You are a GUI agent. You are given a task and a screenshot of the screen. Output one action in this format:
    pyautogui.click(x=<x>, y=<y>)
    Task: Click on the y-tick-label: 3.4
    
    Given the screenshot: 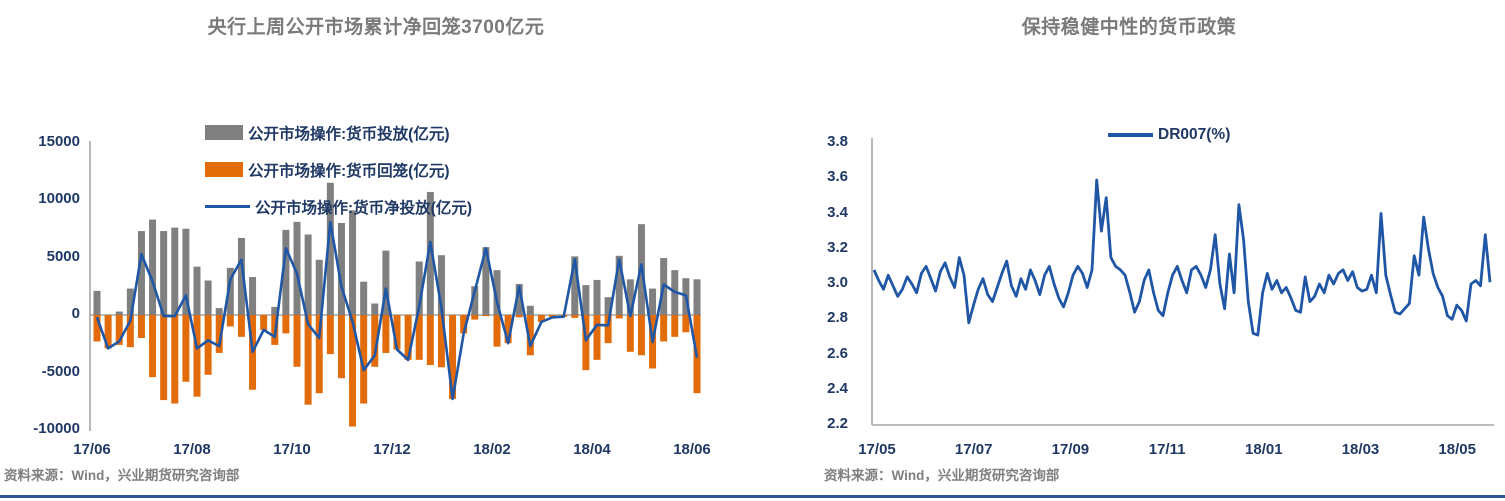 What is the action you would take?
    pyautogui.click(x=837, y=212)
    